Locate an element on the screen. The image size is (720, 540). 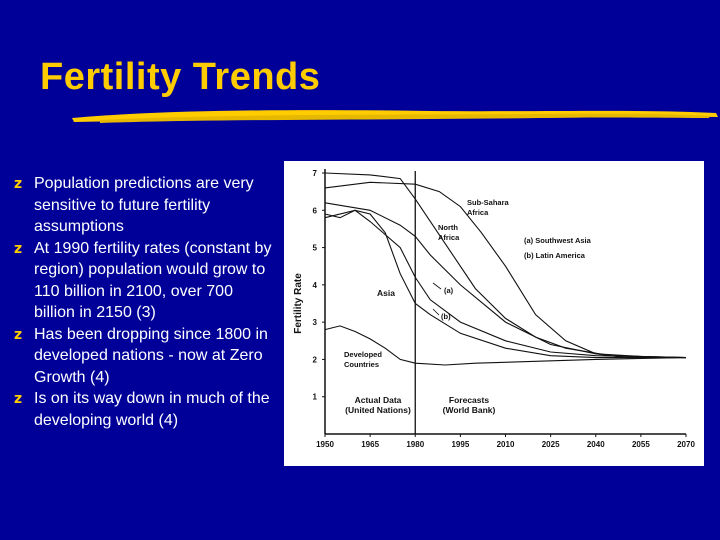
label-latin-america: (b) Latin America is located at coordinates (555, 255).